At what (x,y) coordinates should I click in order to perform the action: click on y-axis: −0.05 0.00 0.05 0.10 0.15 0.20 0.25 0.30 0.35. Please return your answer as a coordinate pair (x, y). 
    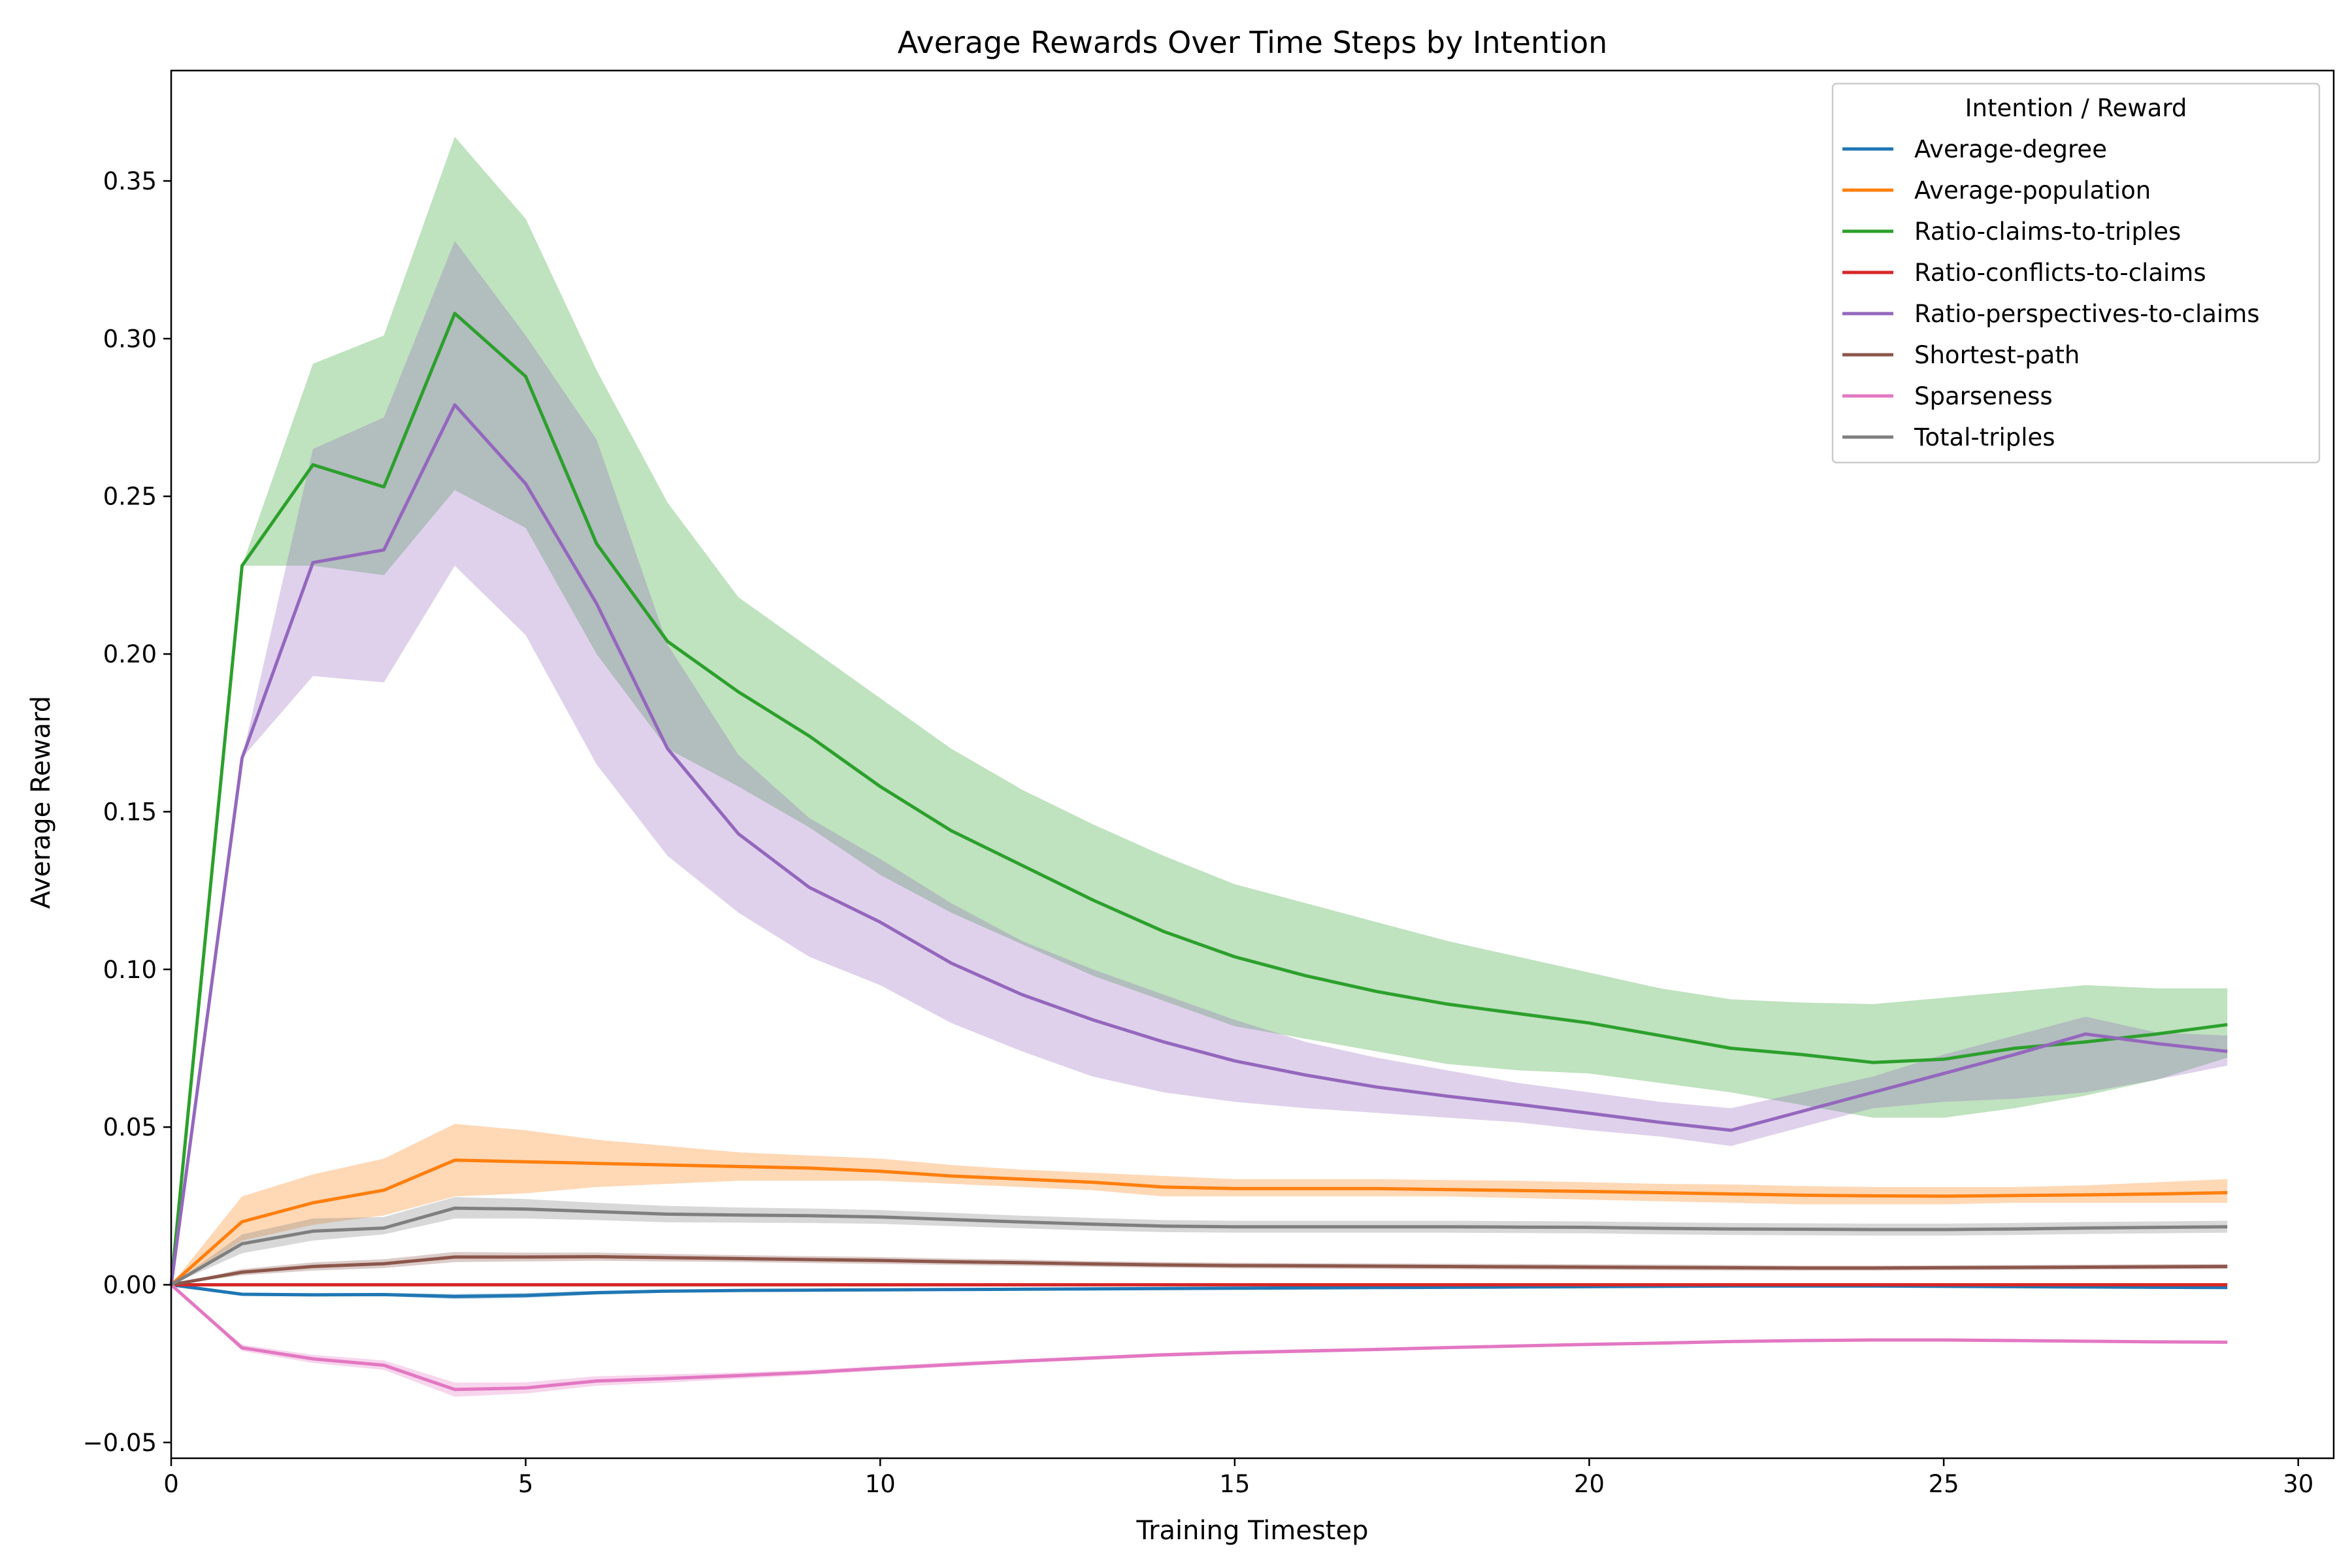
    Looking at the image, I should click on (127, 812).